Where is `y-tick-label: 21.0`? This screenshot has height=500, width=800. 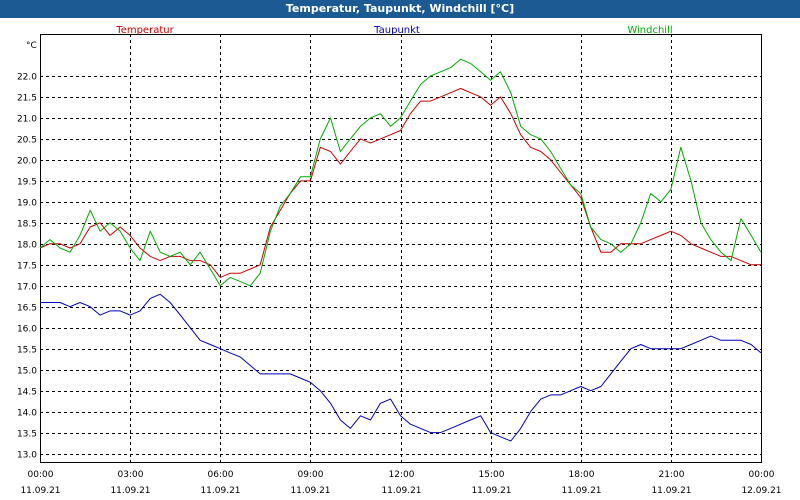
y-tick-label: 21.0 is located at coordinates (27, 120).